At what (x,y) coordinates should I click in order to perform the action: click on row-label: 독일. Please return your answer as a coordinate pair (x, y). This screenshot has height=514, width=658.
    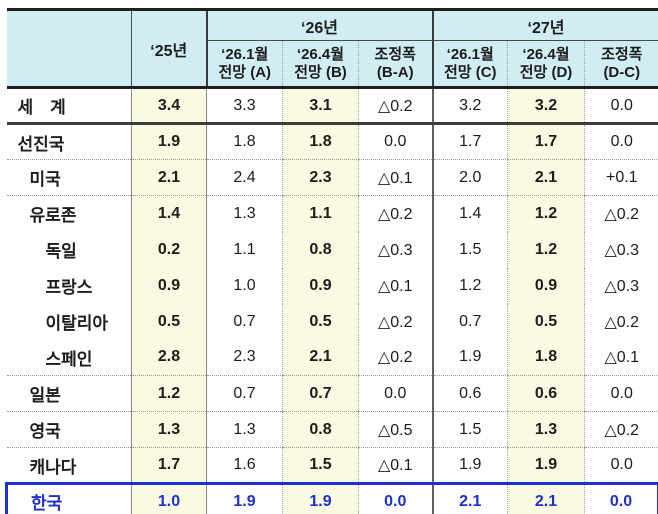
    Looking at the image, I should click on (69, 249).